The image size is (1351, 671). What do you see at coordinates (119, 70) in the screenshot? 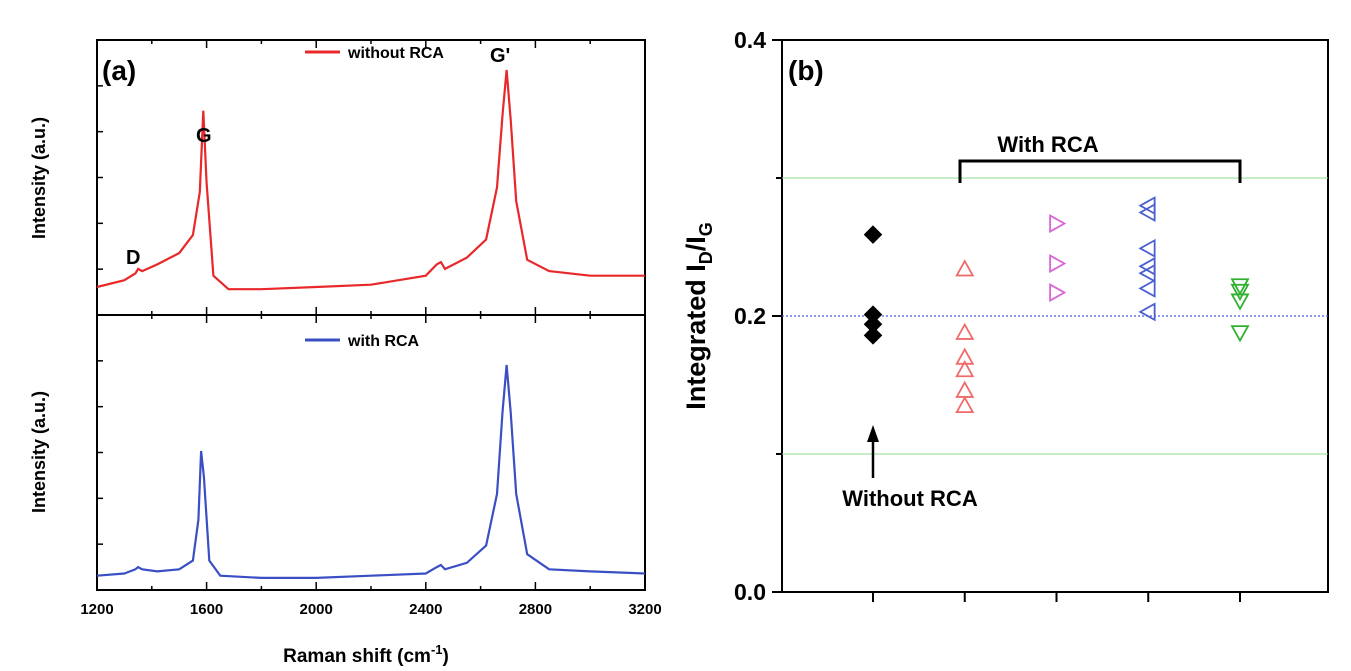
I see `panel-a-label: (a)` at bounding box center [119, 70].